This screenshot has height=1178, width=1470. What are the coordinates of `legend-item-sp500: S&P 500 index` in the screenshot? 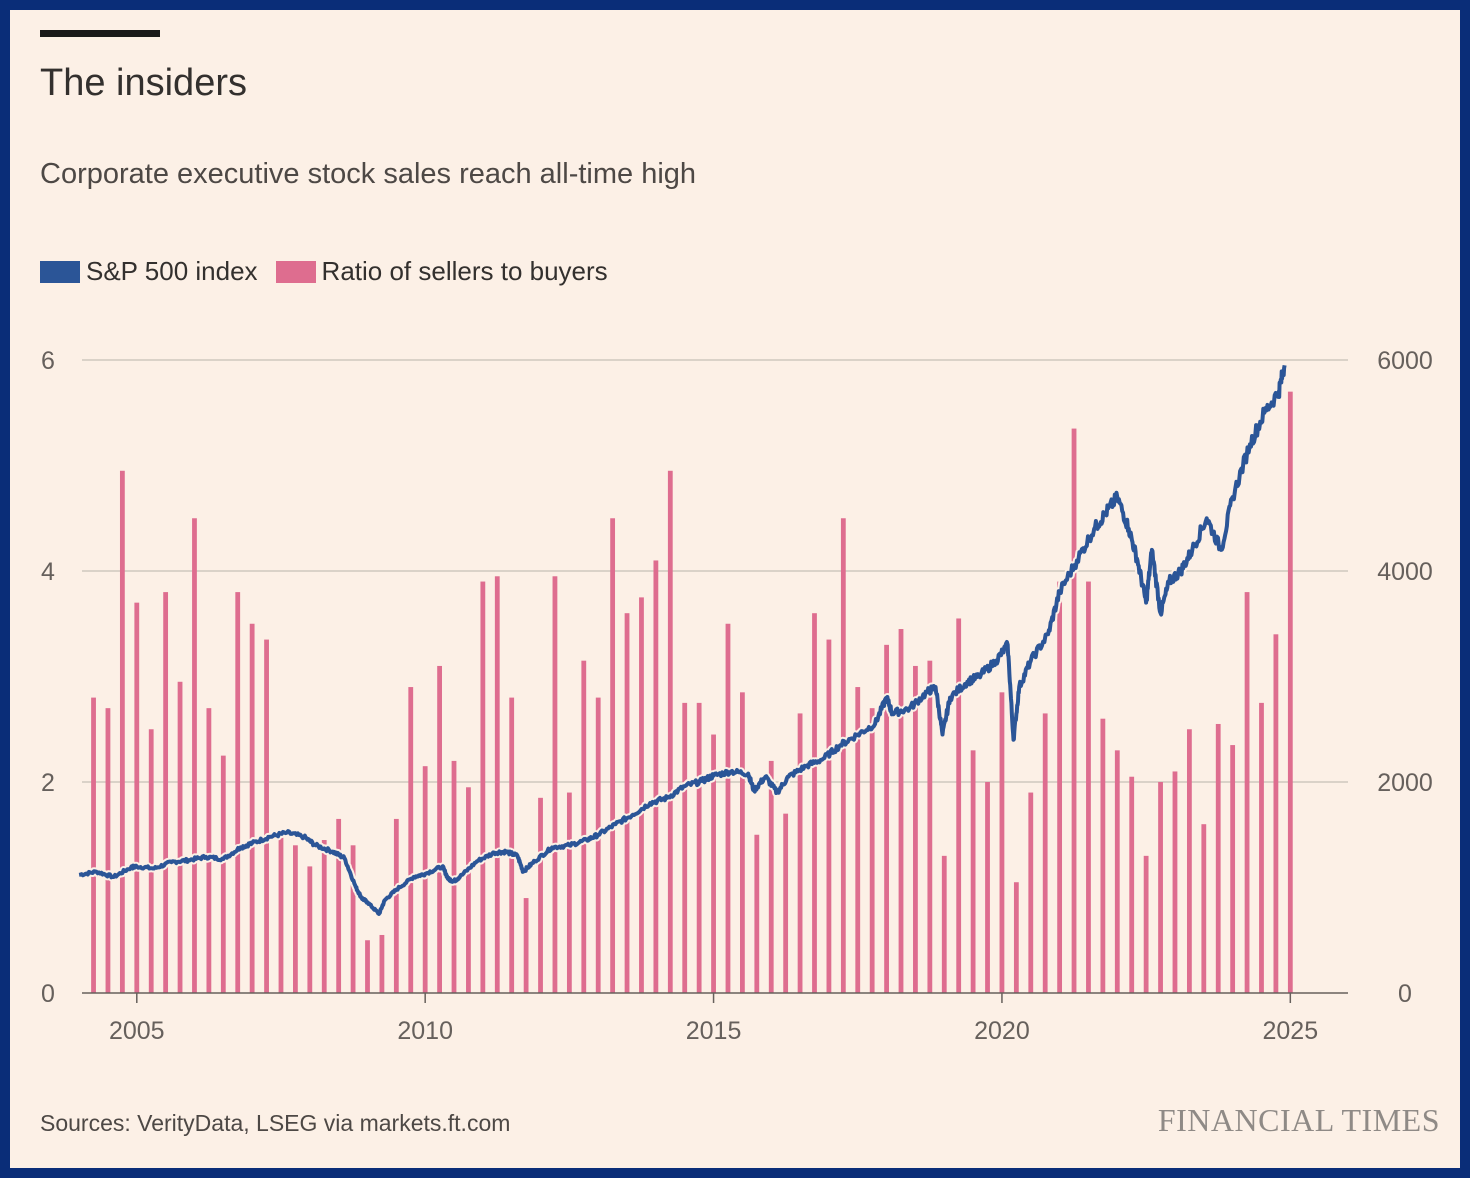 It's located at (149, 271).